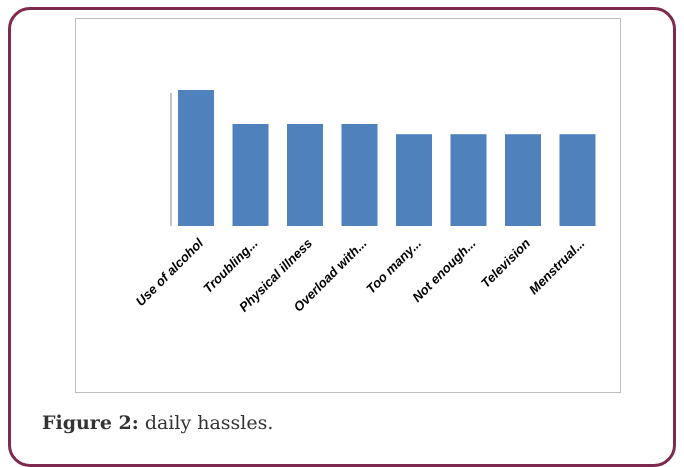  What do you see at coordinates (90, 423) in the screenshot?
I see `caption-label: Figure 2:` at bounding box center [90, 423].